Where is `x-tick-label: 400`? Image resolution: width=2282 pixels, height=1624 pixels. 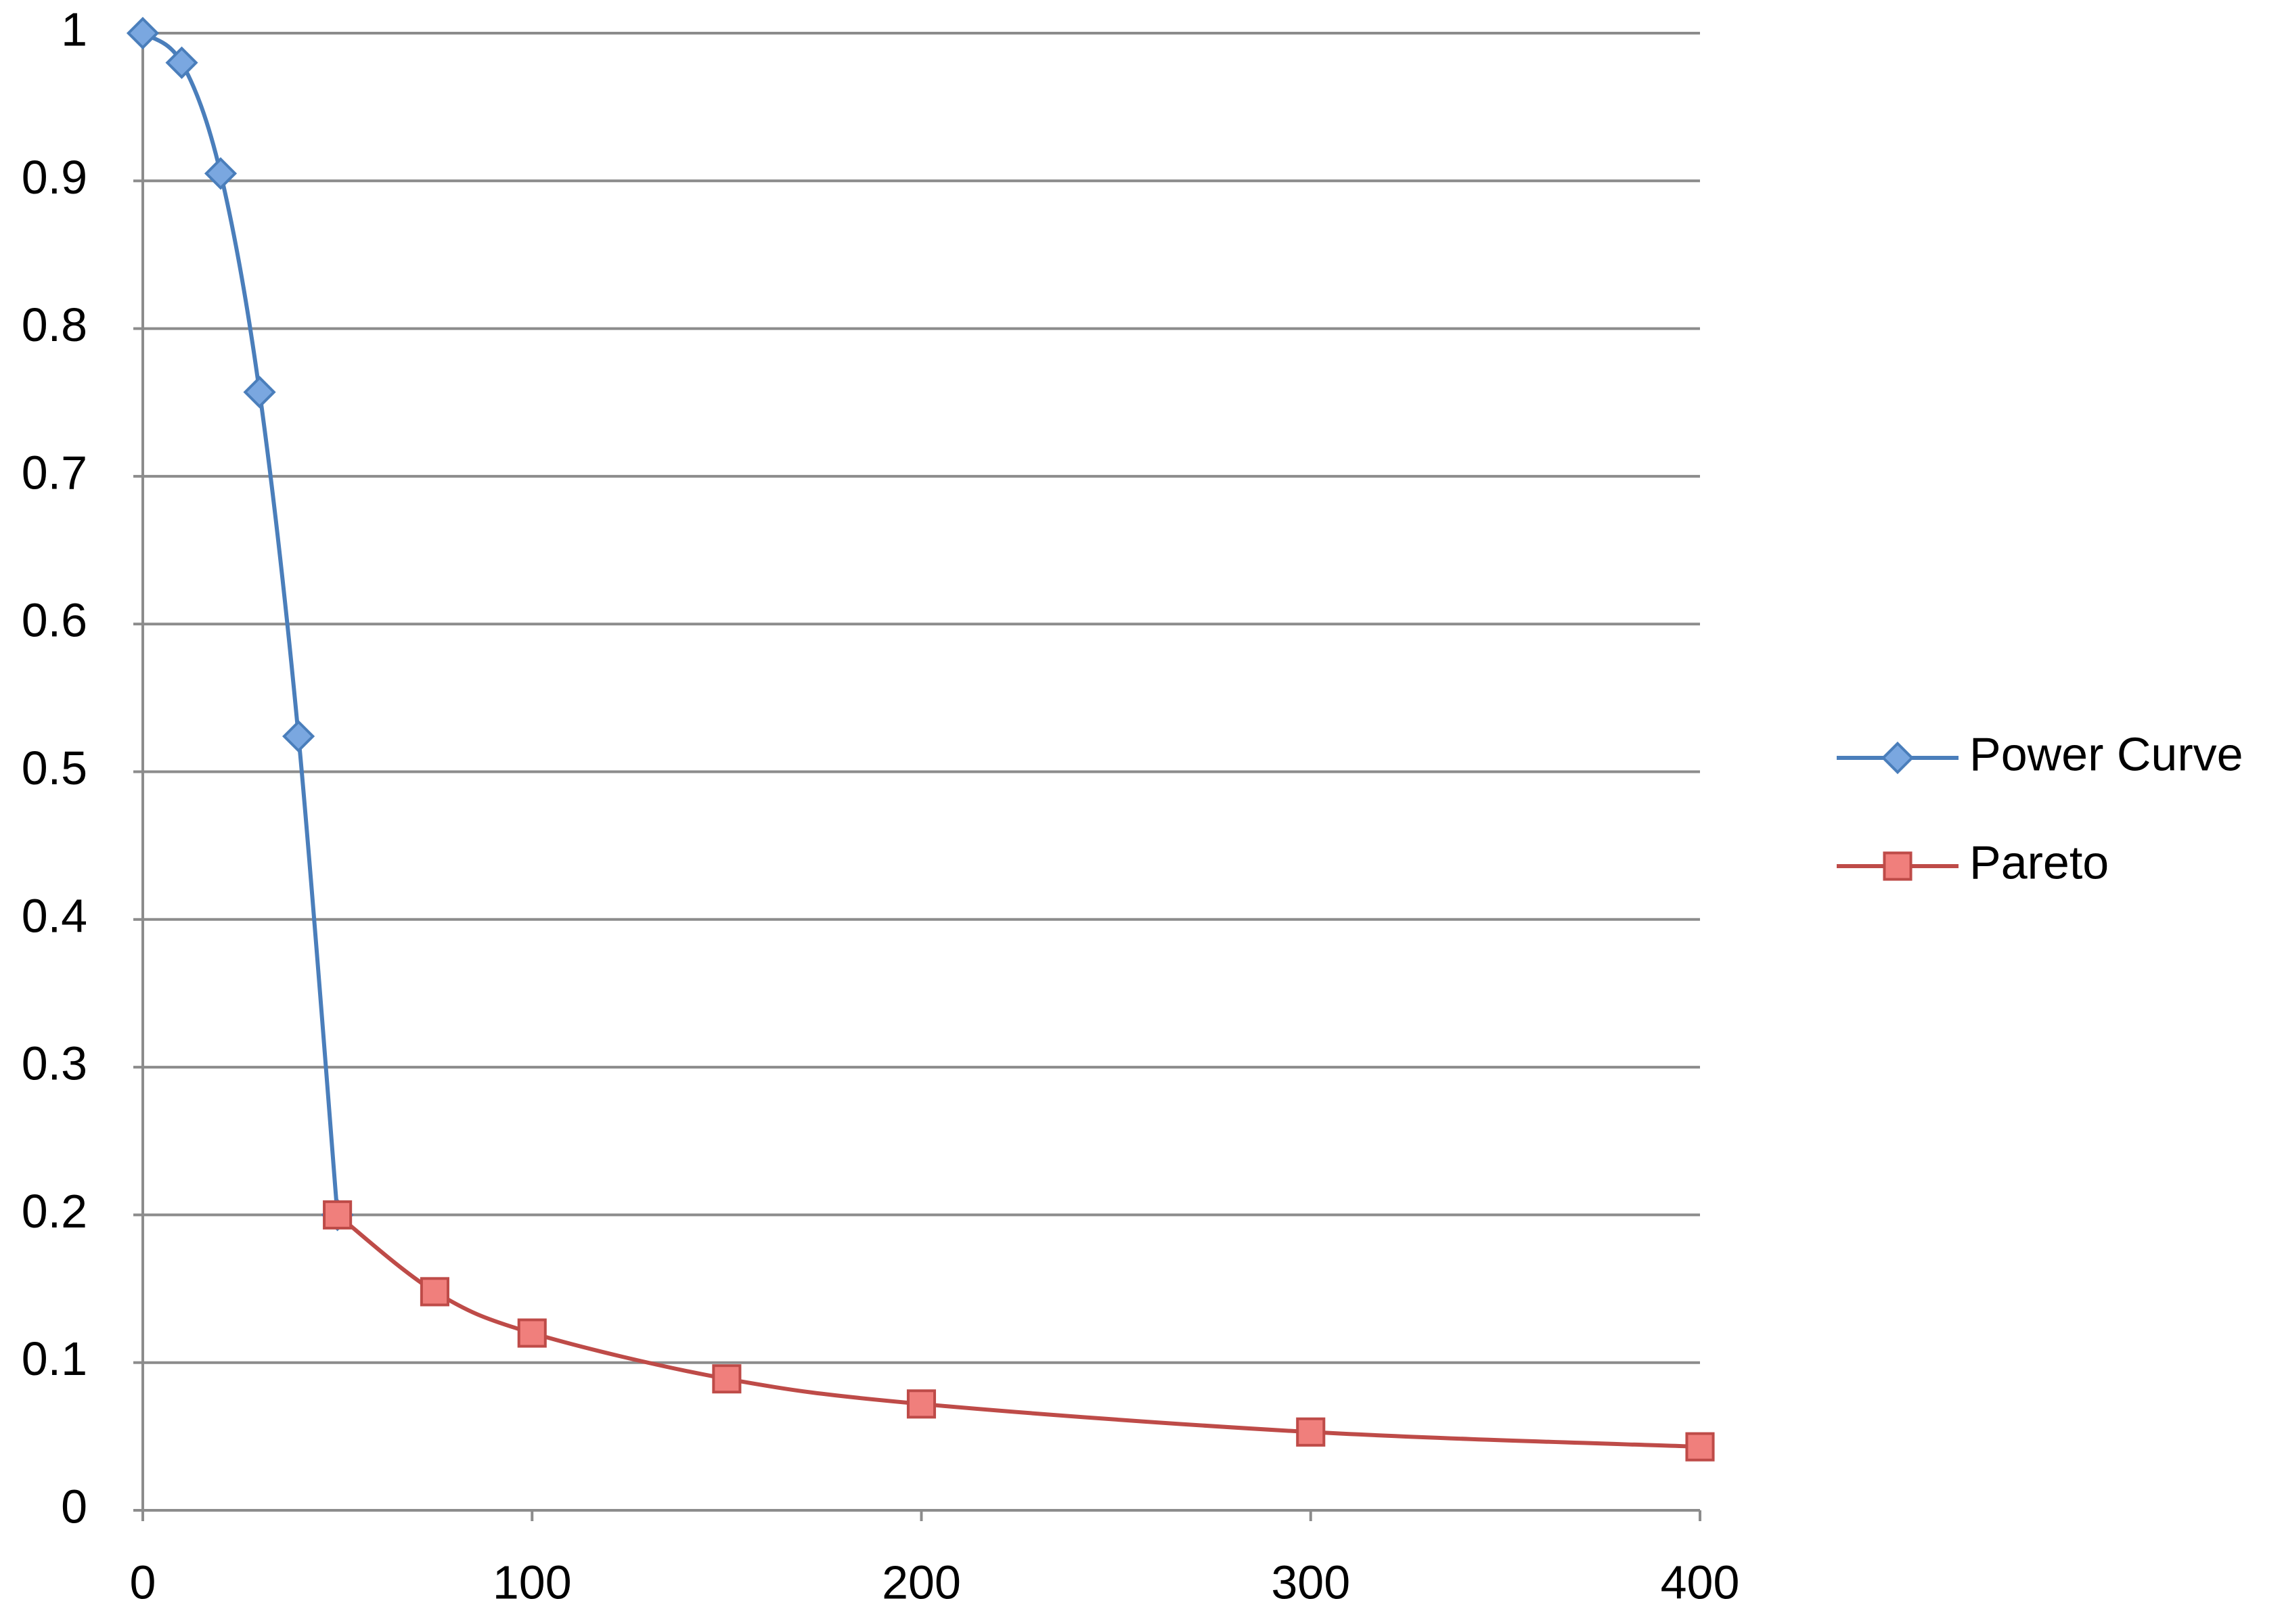 x-tick-label: 400 is located at coordinates (1700, 1582).